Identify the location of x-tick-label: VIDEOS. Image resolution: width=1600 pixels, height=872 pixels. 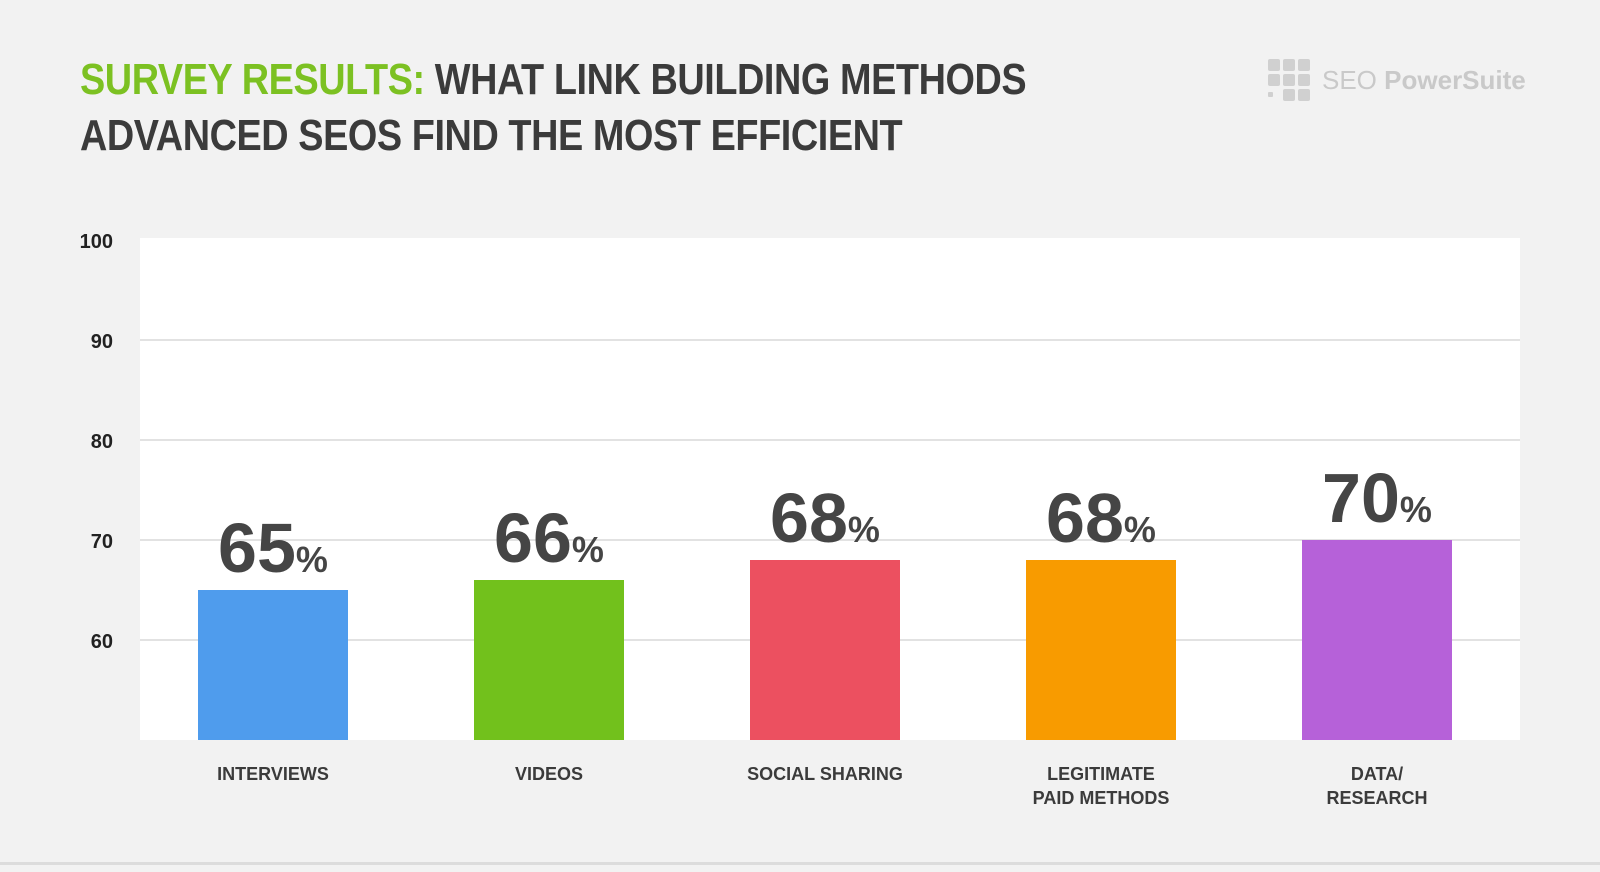
(549, 774).